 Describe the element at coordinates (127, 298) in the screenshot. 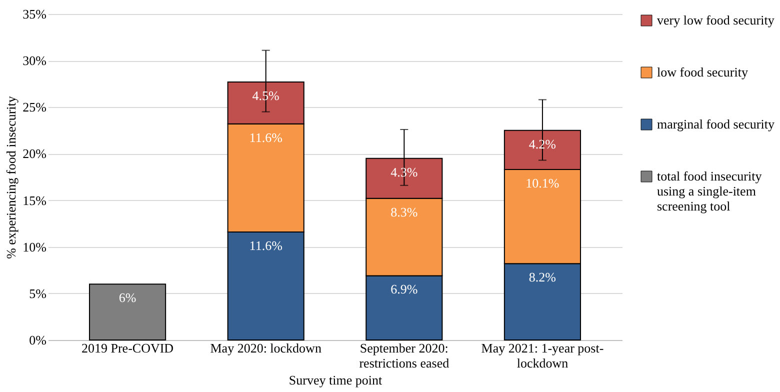

I see `data-label: 6%` at that location.